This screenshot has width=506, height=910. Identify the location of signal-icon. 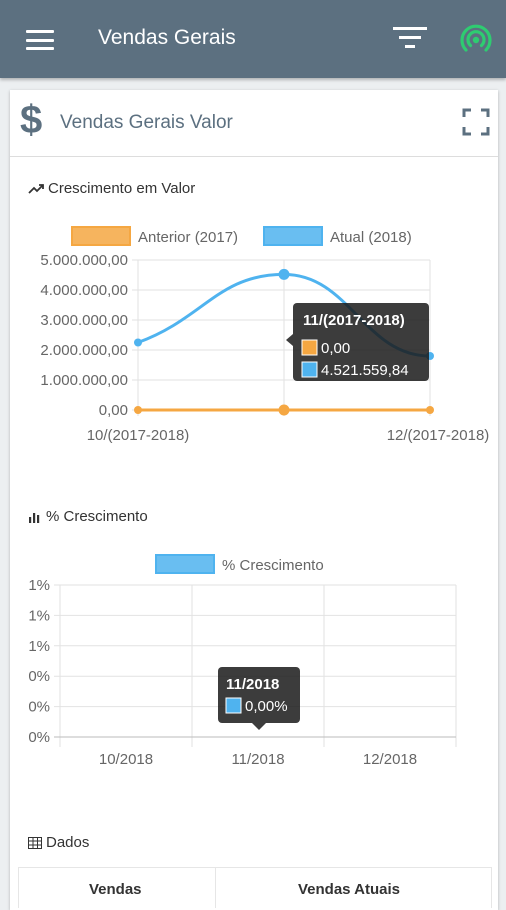
(476, 38).